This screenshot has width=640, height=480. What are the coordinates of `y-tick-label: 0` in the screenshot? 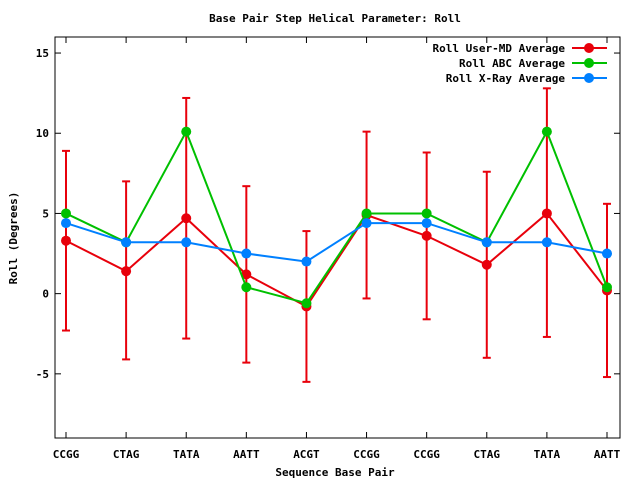 It's located at (45, 294).